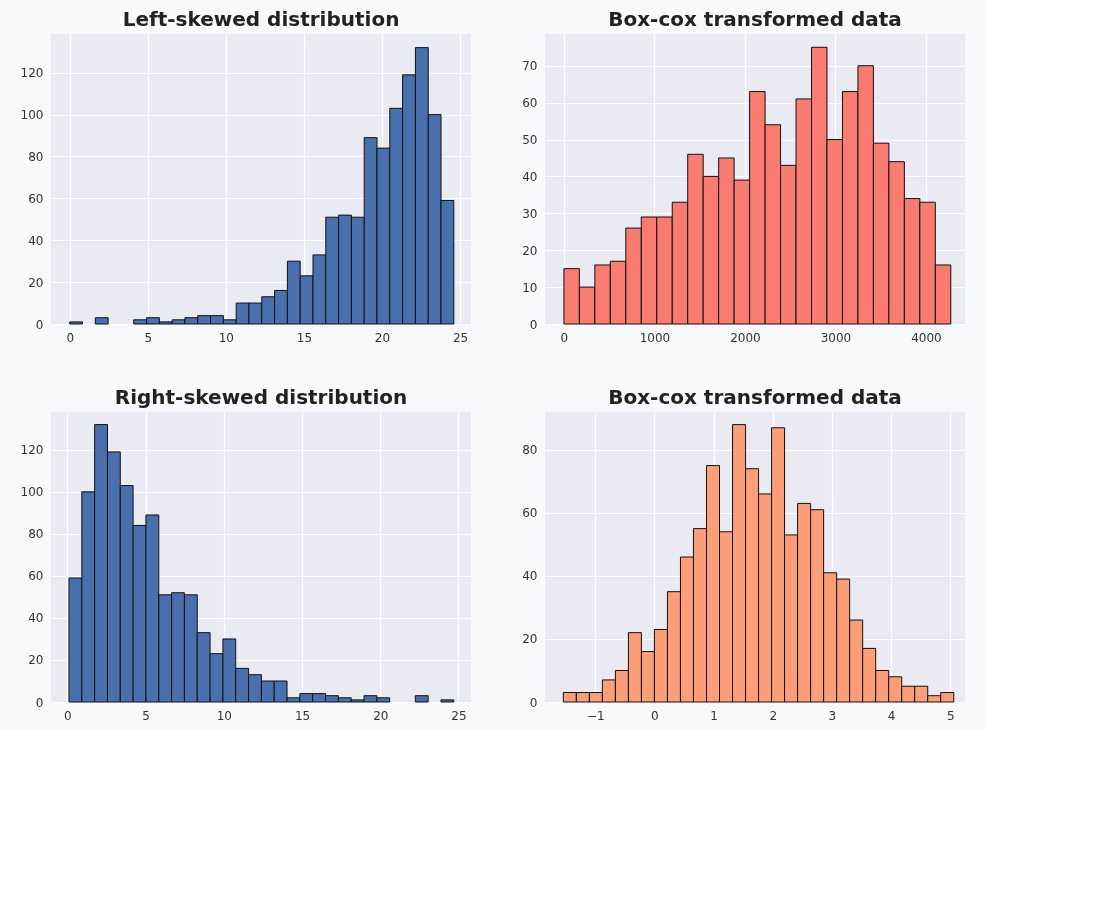  Describe the element at coordinates (530, 66) in the screenshot. I see `y-tick-label: 70` at that location.